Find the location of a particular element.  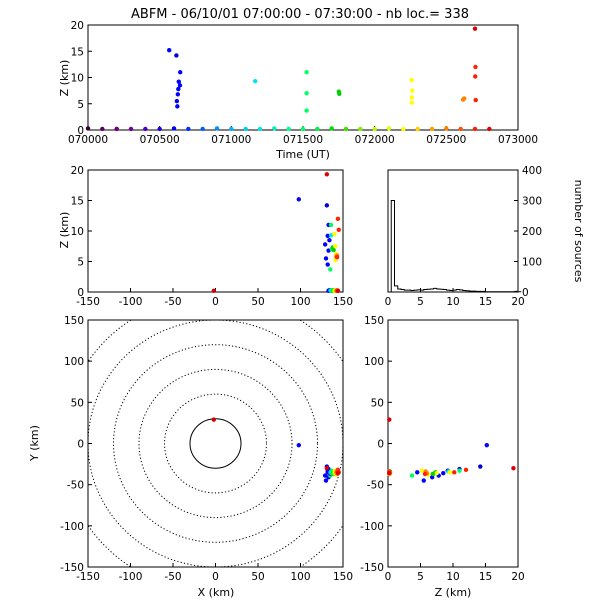

plan-view-xtick-tick-label: 50 is located at coordinates (257, 577).